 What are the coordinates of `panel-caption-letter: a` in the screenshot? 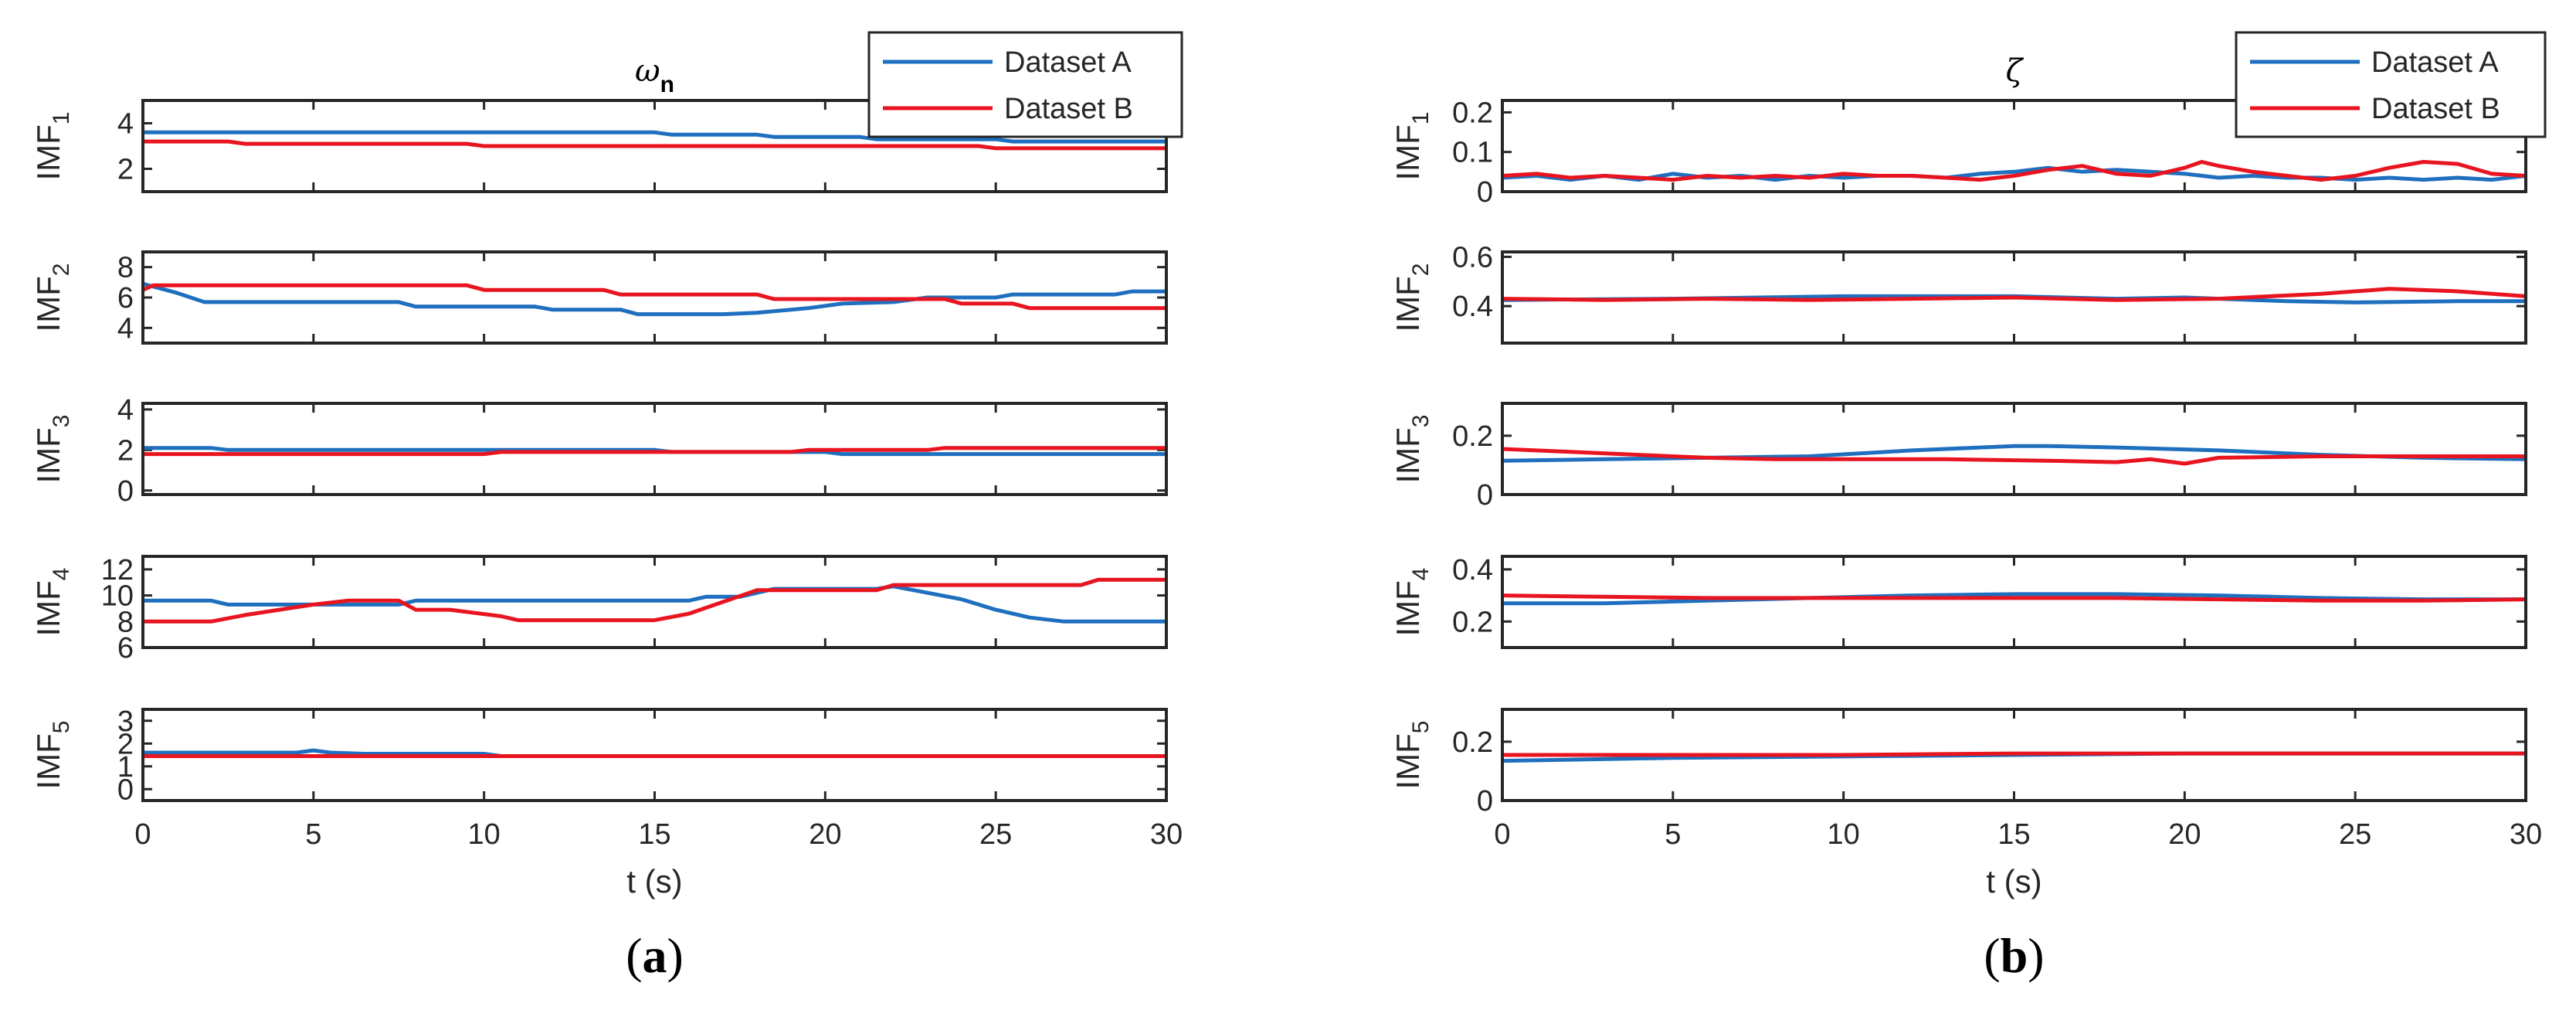 It's located at (655, 955).